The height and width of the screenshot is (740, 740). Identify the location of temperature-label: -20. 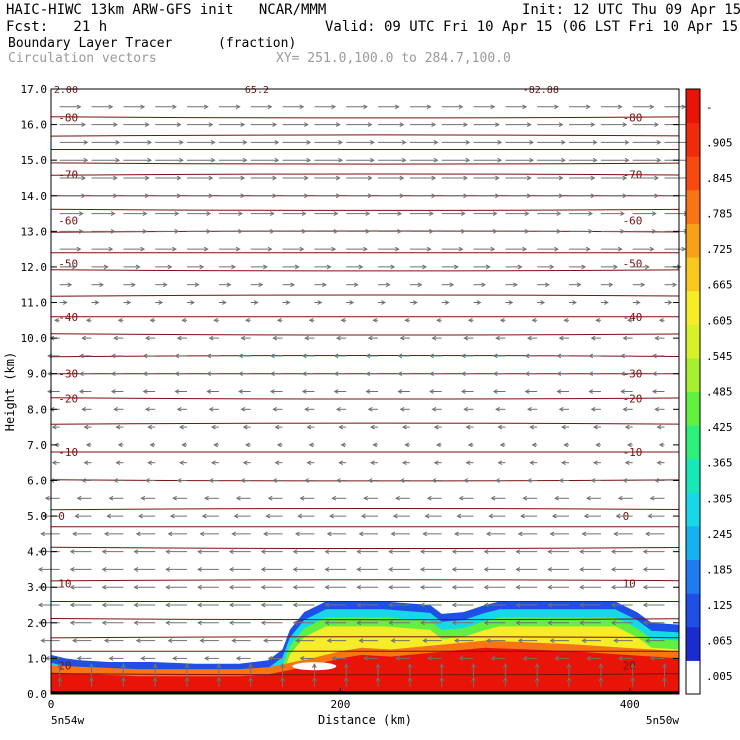
(633, 399).